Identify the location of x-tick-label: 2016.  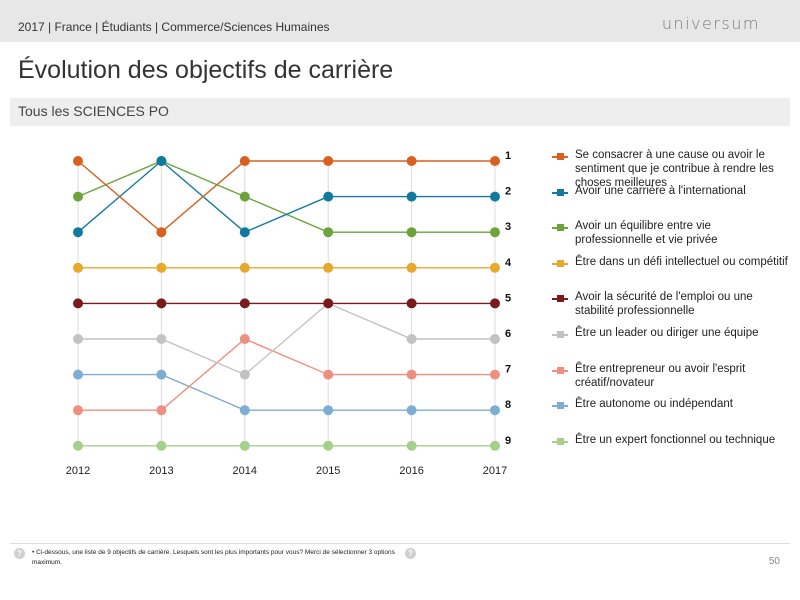
(411, 471).